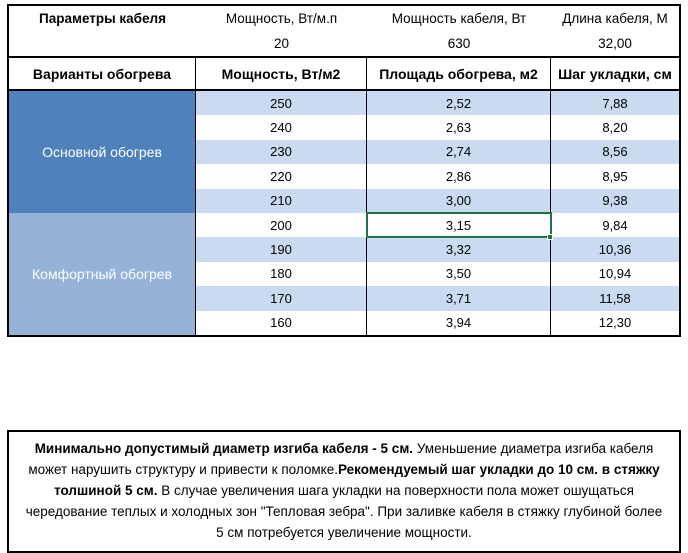 The height and width of the screenshot is (553, 688). I want to click on selected-cell: 3,15, so click(459, 226).